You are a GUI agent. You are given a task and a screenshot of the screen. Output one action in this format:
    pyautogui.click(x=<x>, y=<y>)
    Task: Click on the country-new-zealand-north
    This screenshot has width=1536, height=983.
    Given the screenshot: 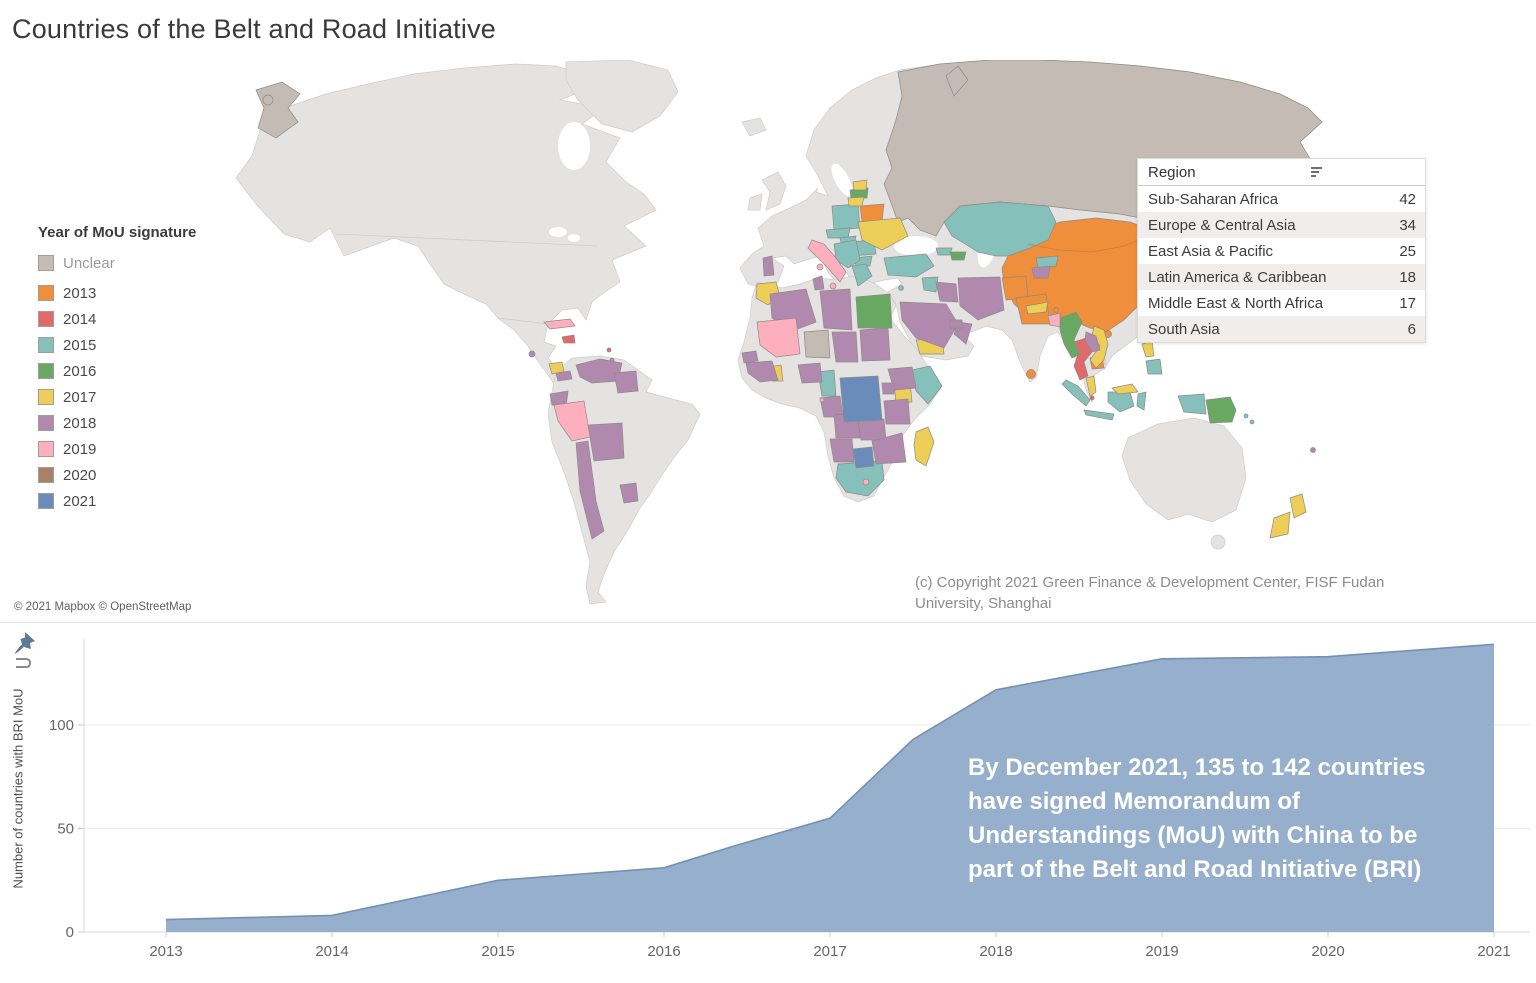 What is the action you would take?
    pyautogui.click(x=1298, y=506)
    